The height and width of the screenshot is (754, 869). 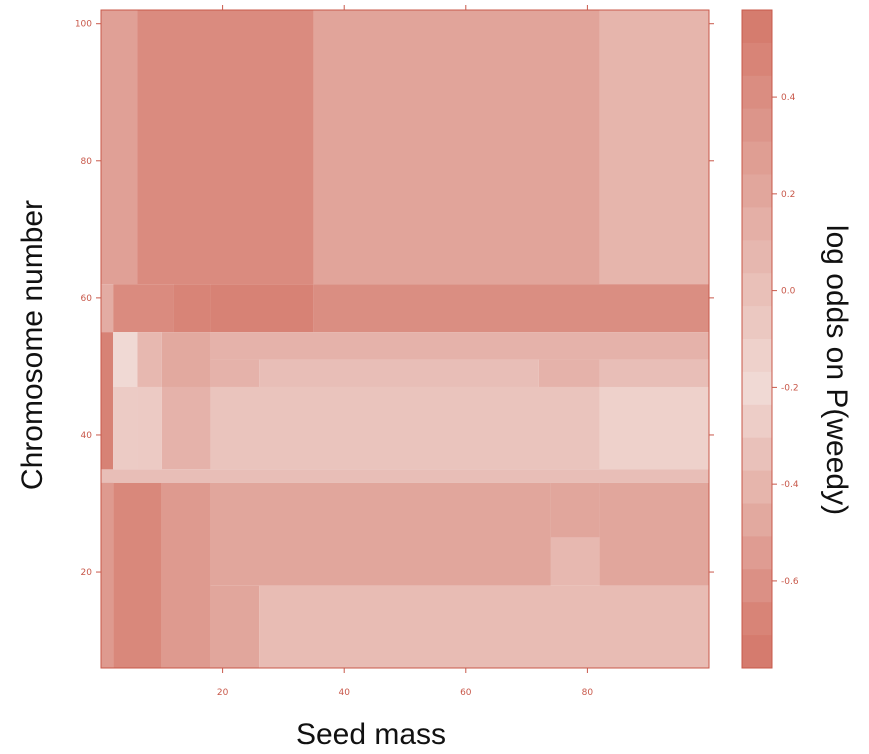 I want to click on colorbar-ticks: 0.4 0.2 0.0 -0.2 -0.4 -0.6, so click(x=785, y=340).